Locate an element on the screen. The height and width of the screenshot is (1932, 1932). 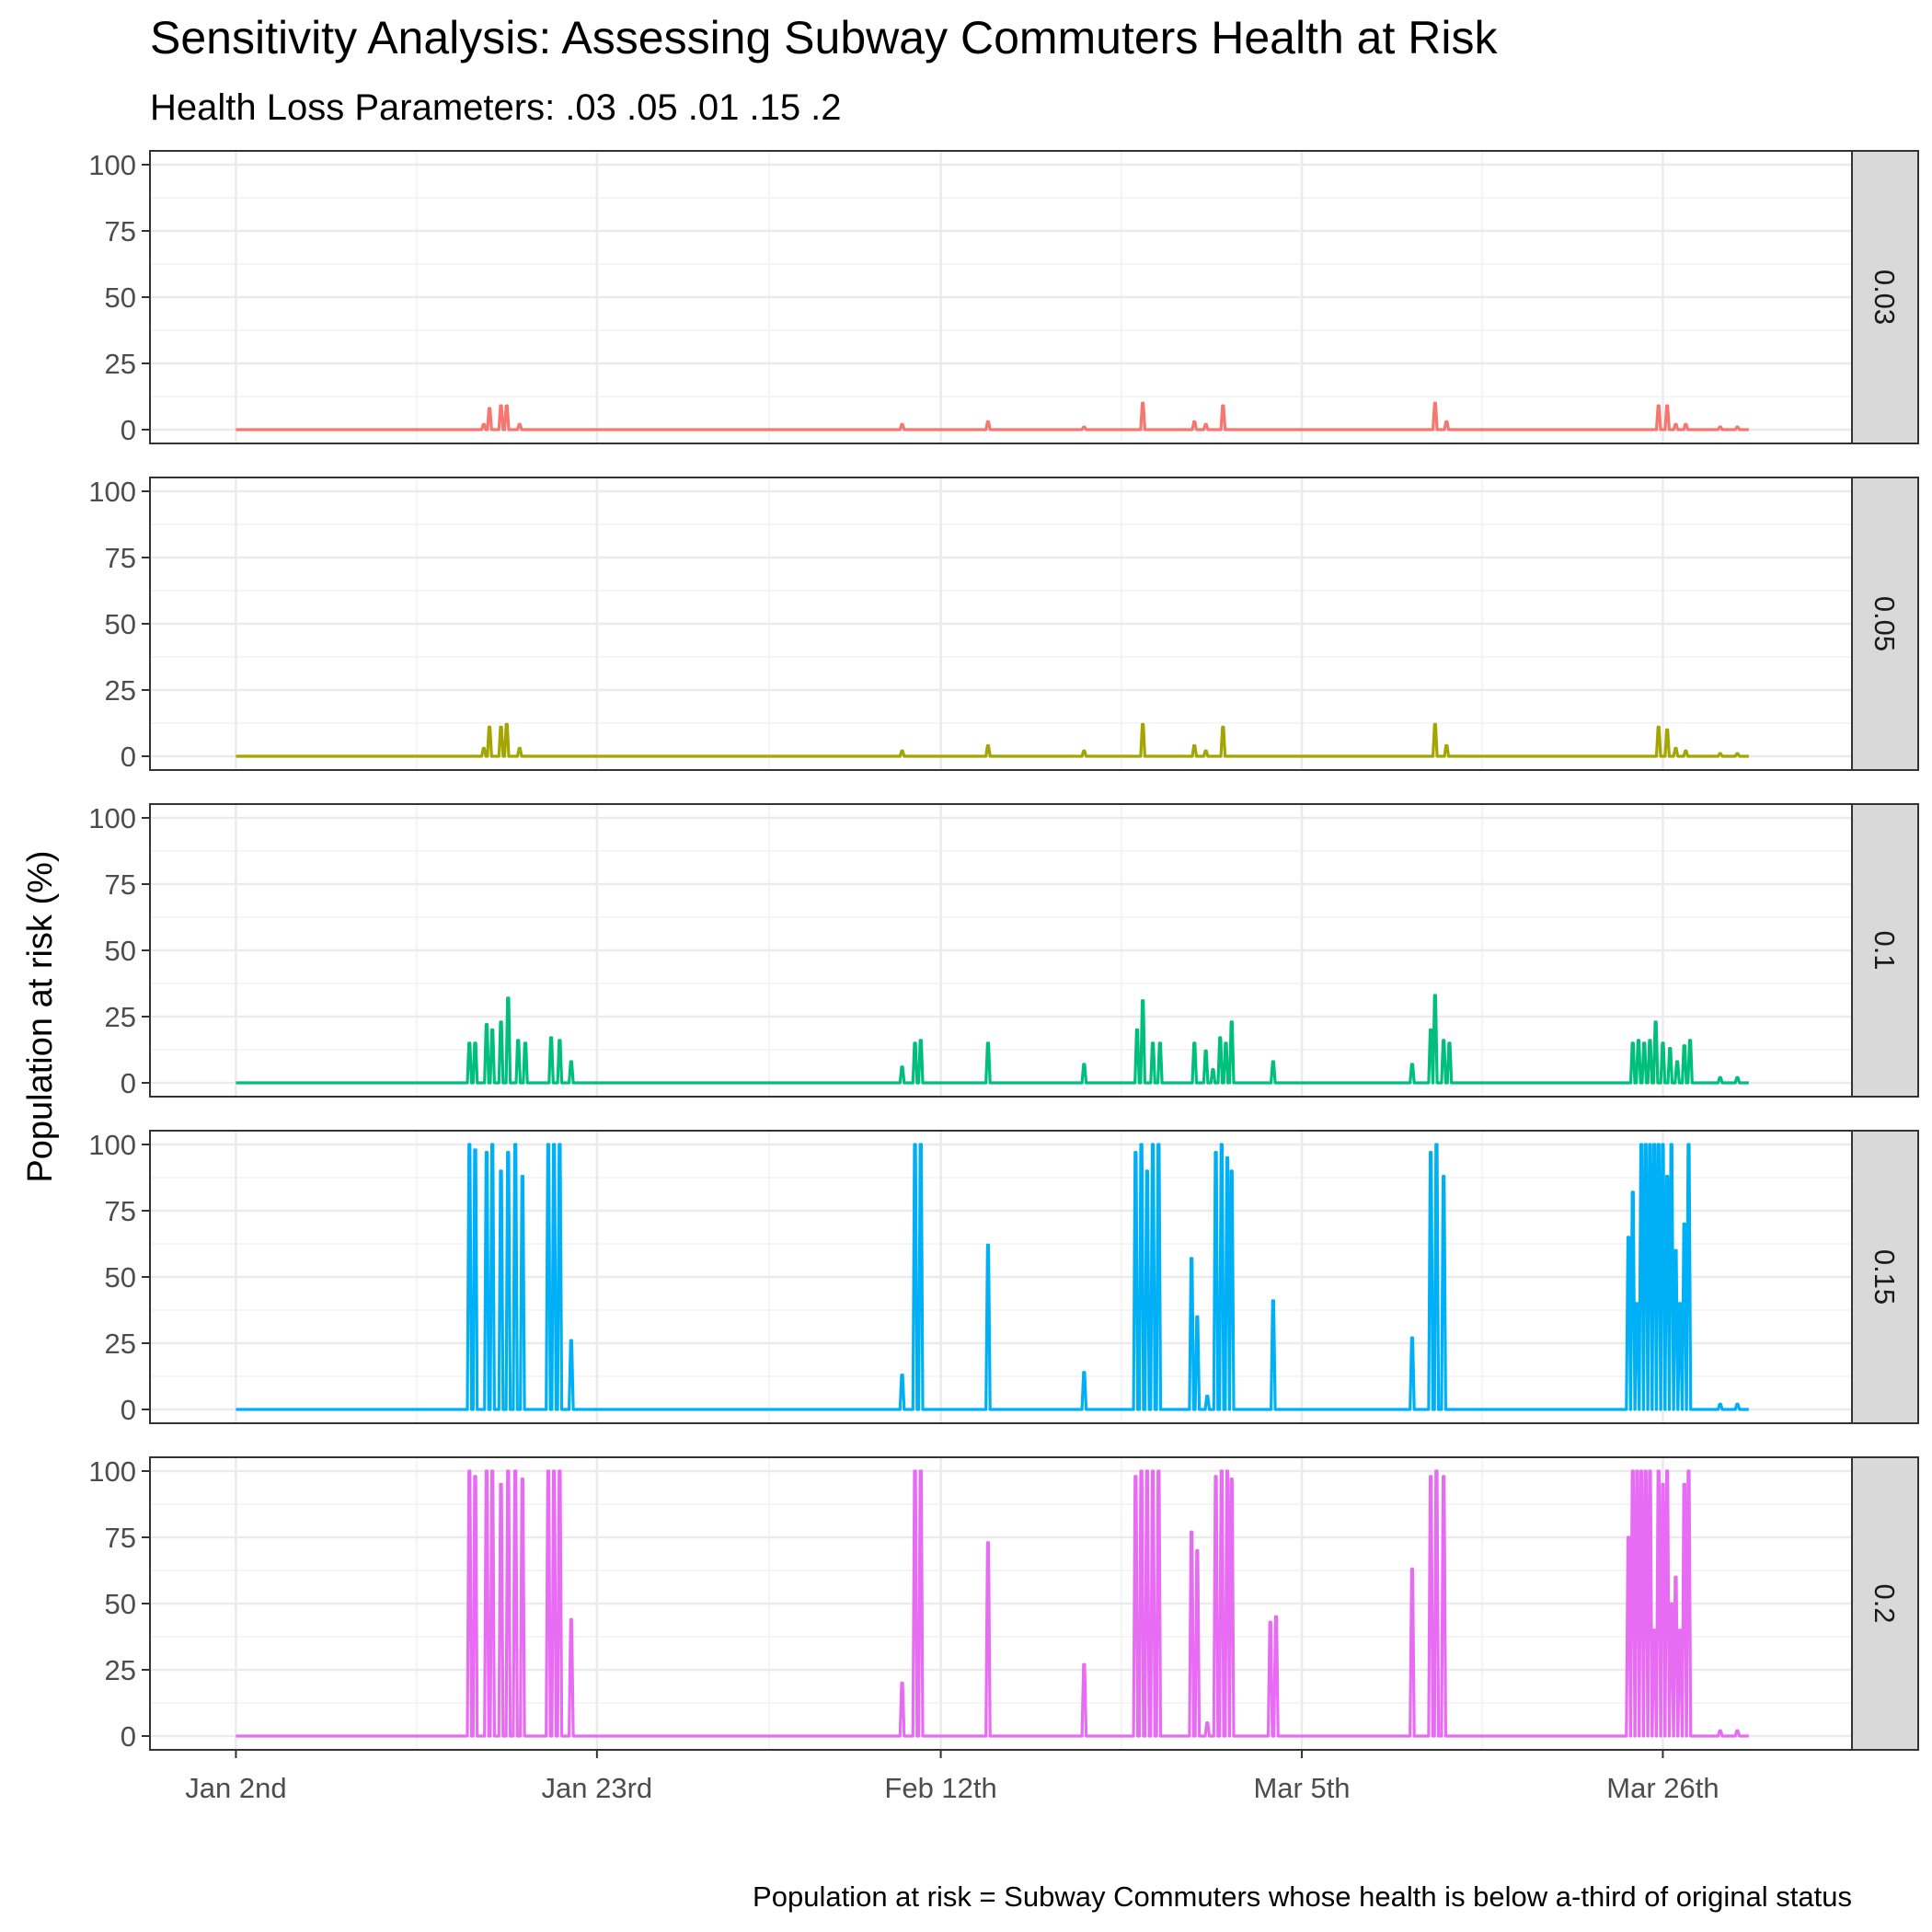
facet-strip-label: 0.03 is located at coordinates (1885, 297).